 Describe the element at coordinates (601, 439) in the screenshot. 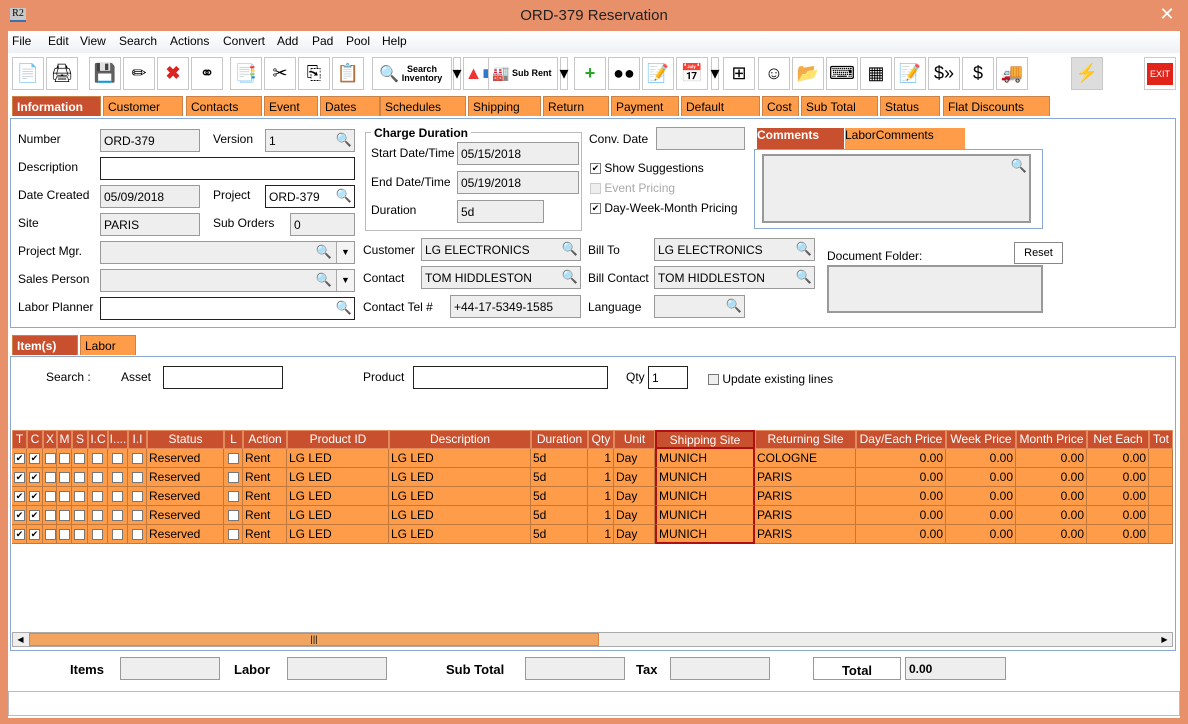

I see `column-header-qty: Qty` at that location.